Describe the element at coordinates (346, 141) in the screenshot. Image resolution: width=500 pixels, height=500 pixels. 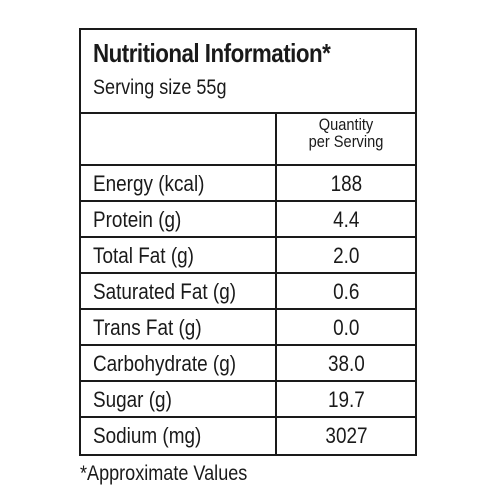
I see `quantity-header-line2: per Serving` at that location.